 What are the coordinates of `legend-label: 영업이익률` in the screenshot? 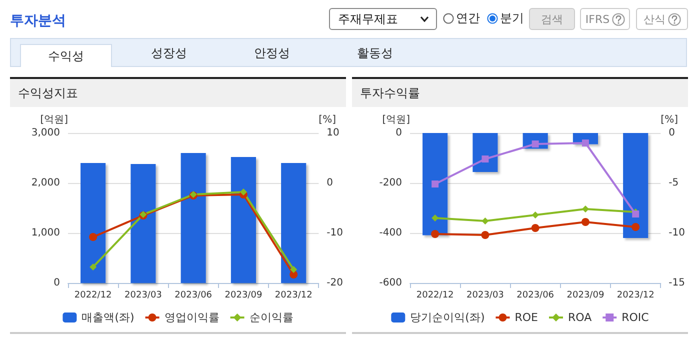 It's located at (192, 317).